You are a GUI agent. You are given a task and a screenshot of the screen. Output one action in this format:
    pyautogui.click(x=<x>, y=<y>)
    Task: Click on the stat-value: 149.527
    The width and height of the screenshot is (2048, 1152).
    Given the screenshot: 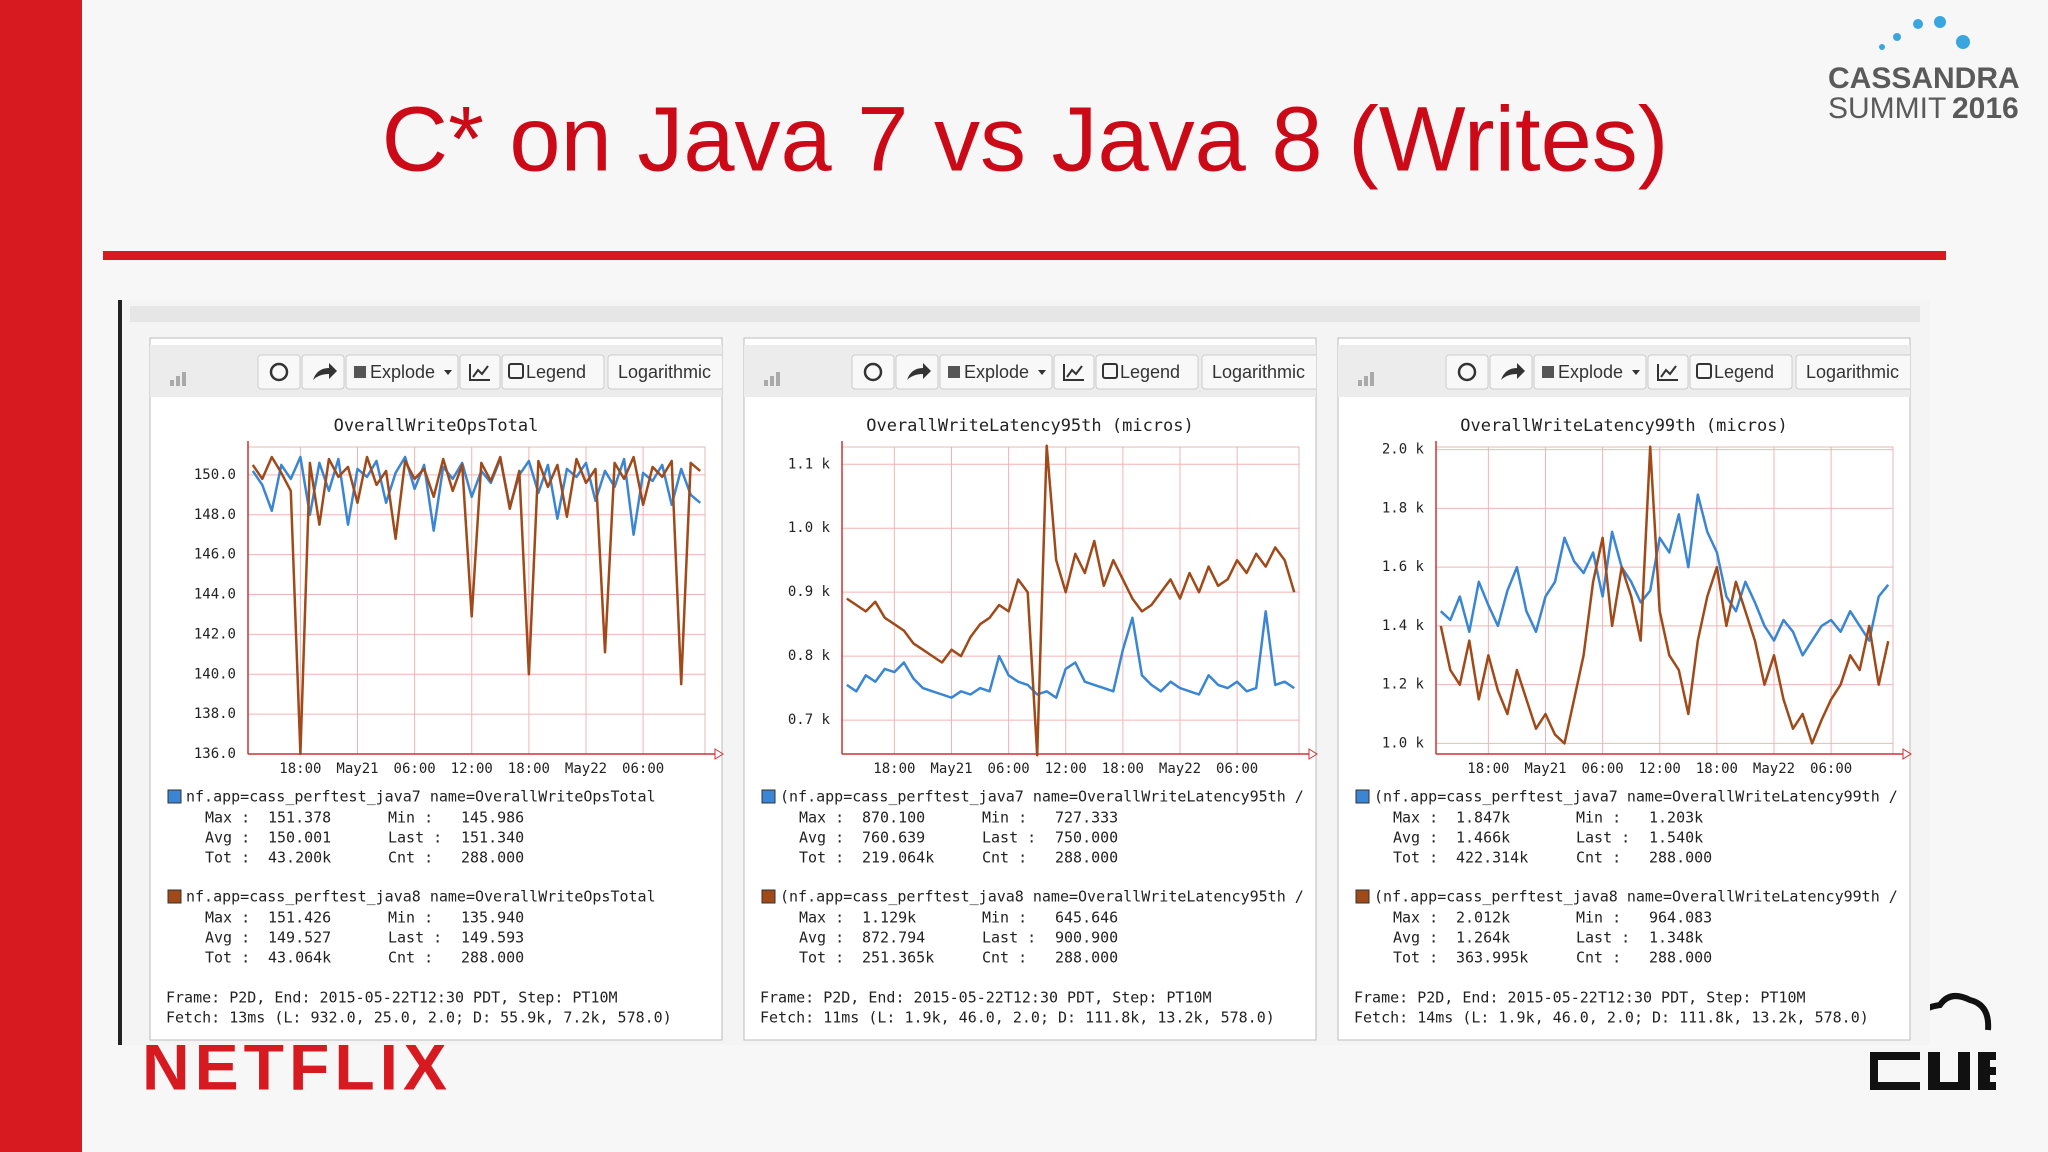 What is the action you would take?
    pyautogui.click(x=299, y=938)
    